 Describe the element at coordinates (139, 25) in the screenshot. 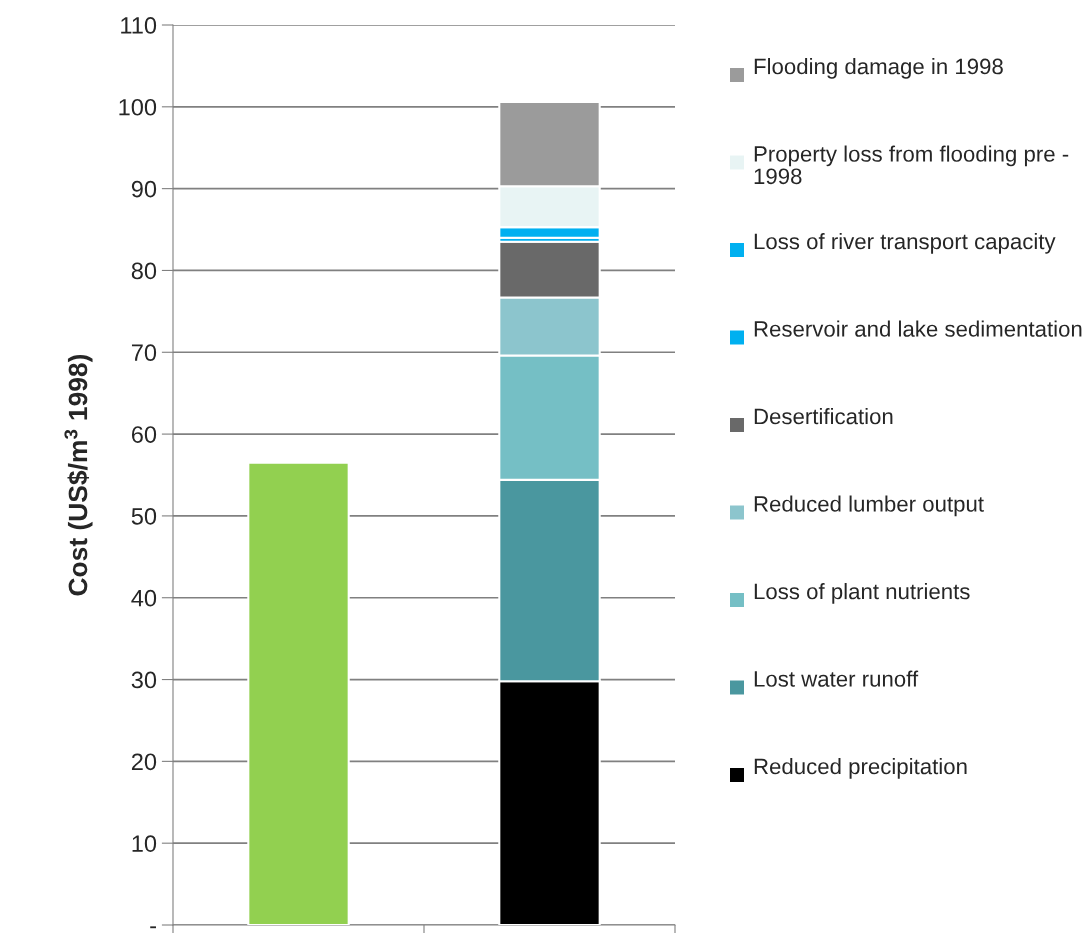

I see `y-tick-label: 110` at that location.